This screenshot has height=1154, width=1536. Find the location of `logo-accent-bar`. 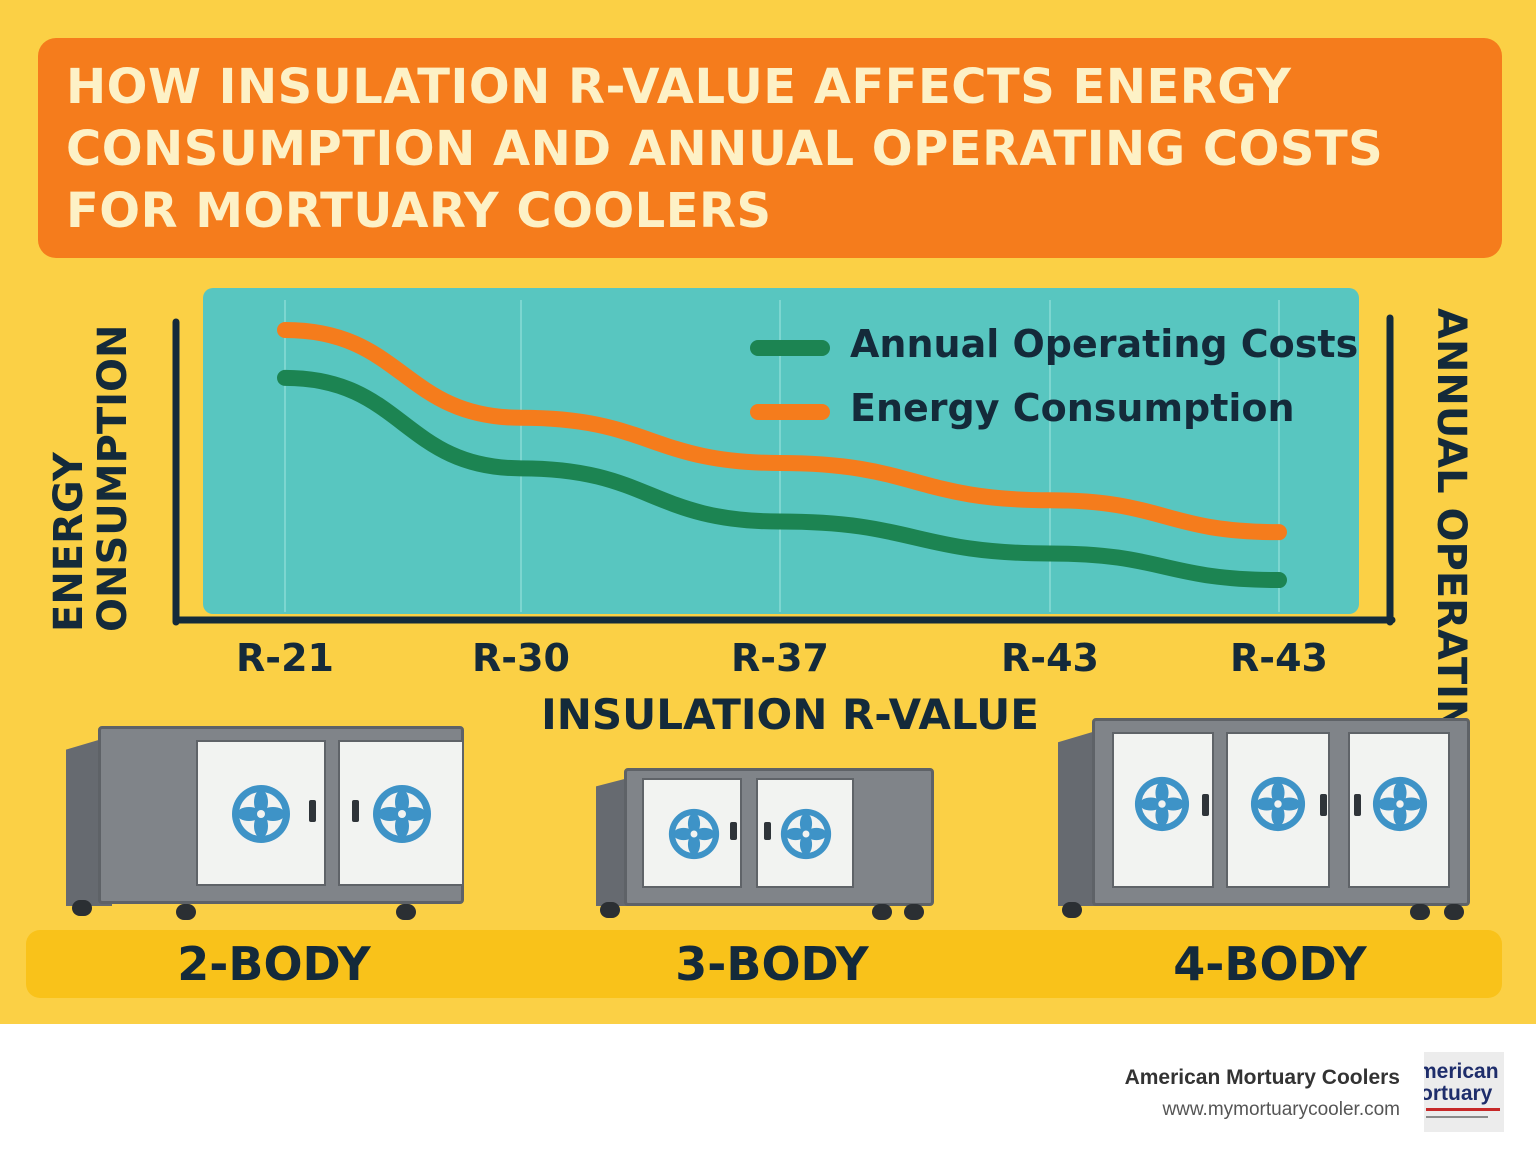

logo-accent-bar is located at coordinates (1463, 1109).